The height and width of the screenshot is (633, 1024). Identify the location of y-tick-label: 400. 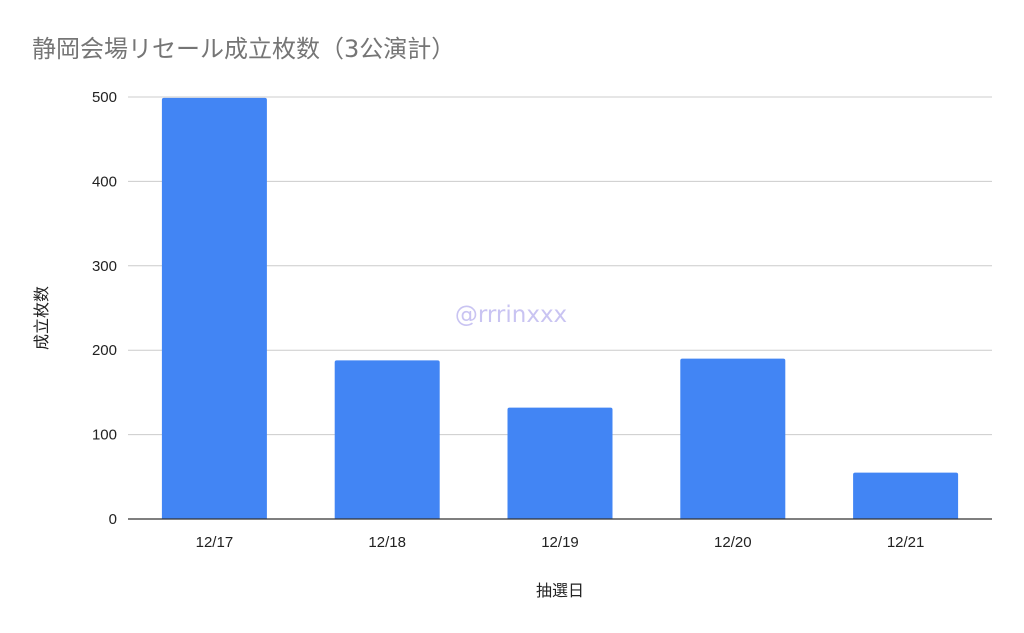
(104, 181).